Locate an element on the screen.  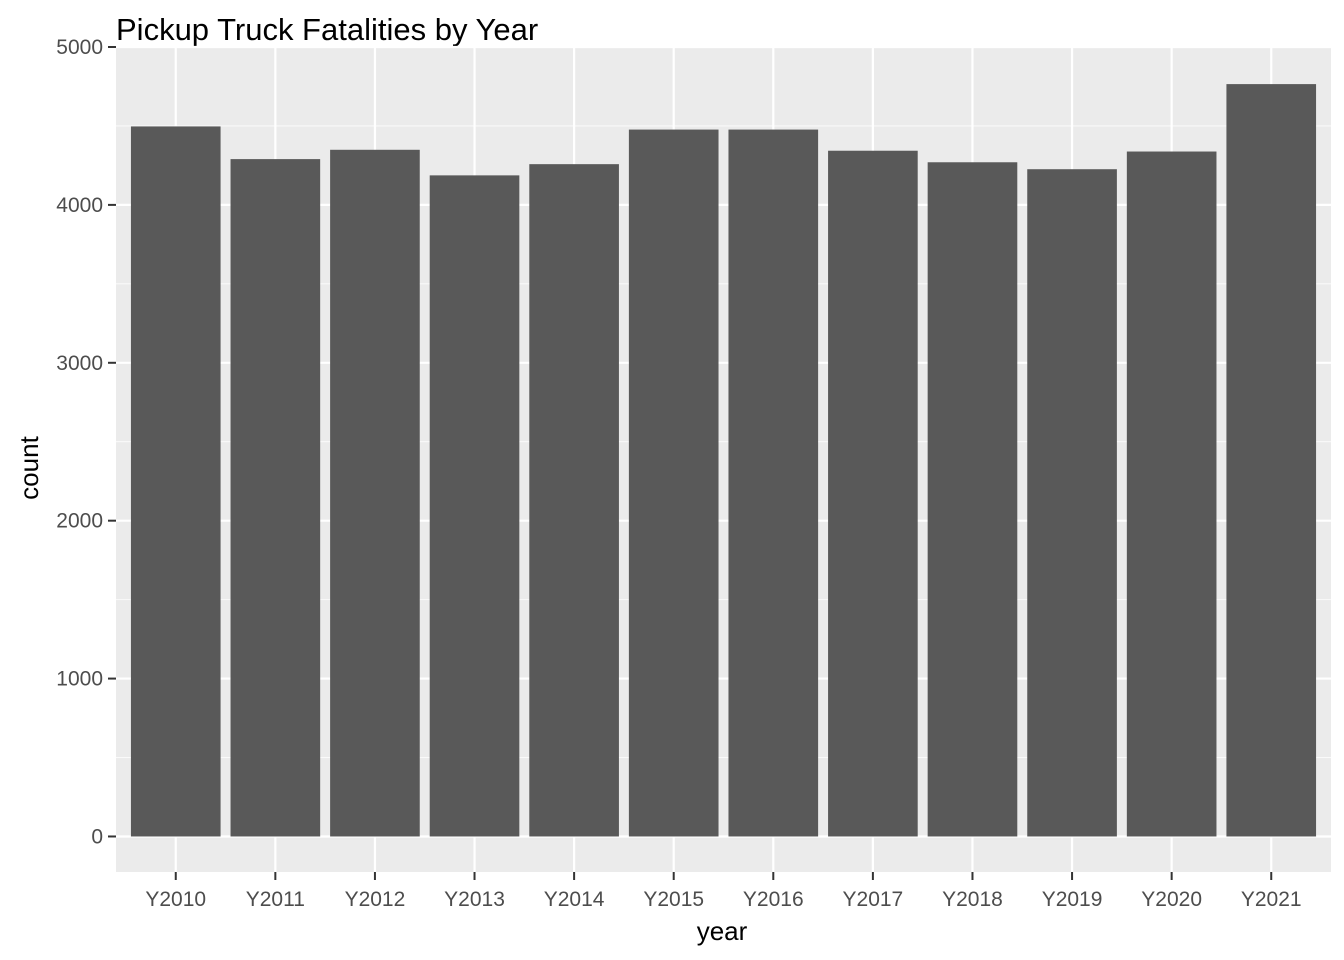
x-tick-label: Y2019 is located at coordinates (1072, 899).